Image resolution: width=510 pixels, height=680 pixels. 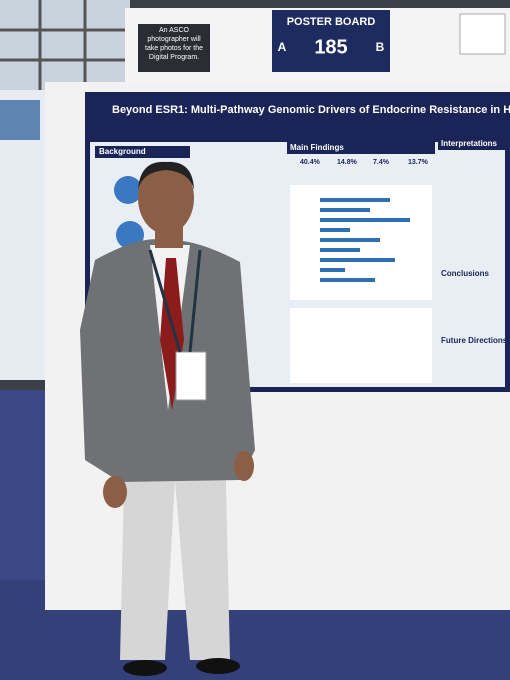 I want to click on window-frames, so click(x=65, y=45).